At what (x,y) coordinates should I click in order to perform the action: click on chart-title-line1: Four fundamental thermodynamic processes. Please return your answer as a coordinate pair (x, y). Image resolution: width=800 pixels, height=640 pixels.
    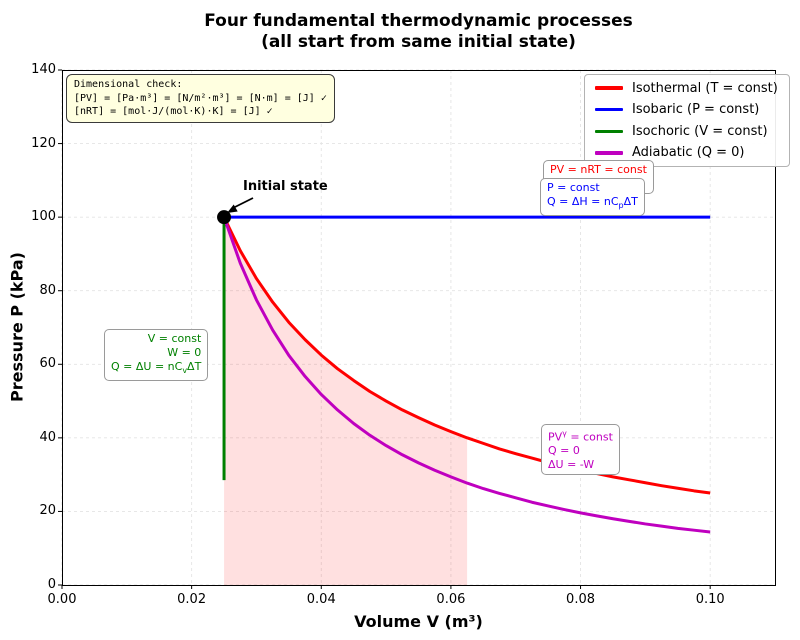
    Looking at the image, I should click on (418, 21).